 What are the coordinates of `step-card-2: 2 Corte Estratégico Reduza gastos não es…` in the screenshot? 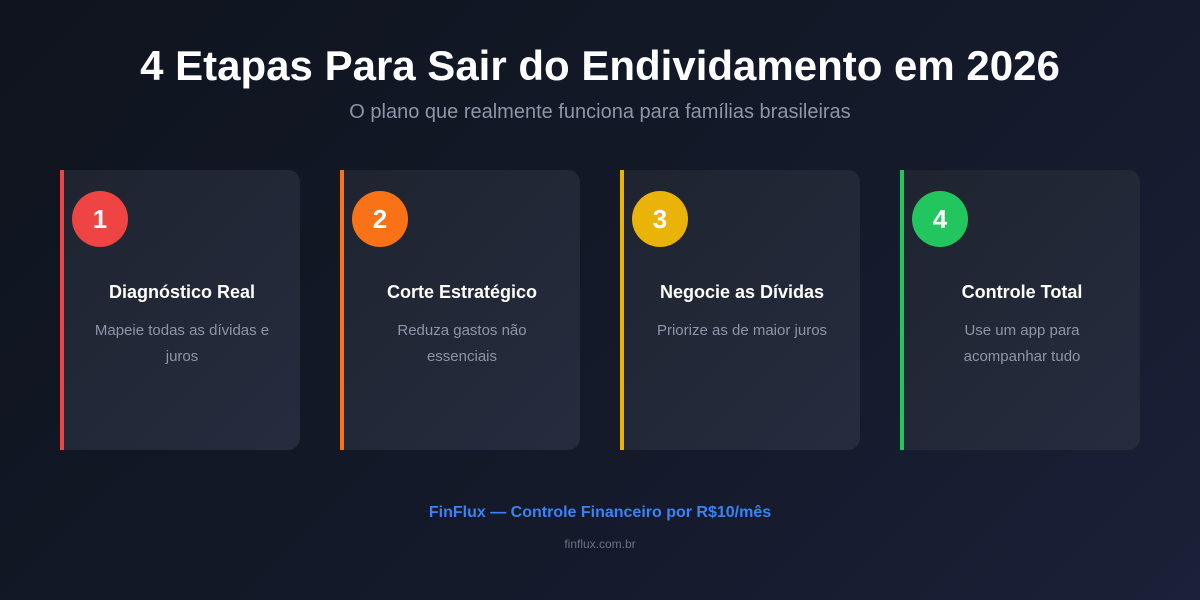 It's located at (460, 310).